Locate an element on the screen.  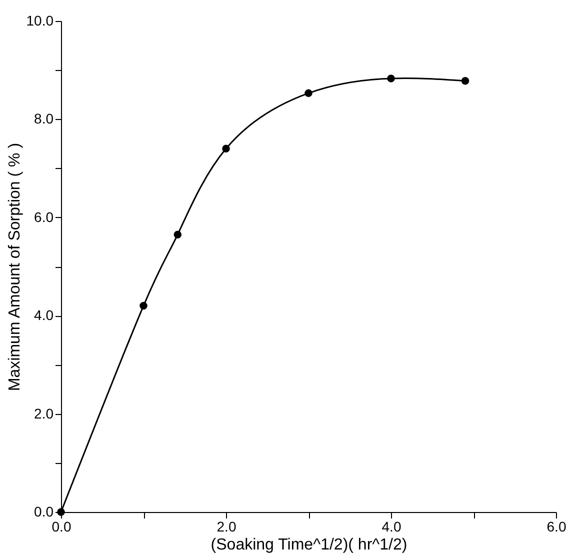
x-tick-label: 0.0 is located at coordinates (62, 526).